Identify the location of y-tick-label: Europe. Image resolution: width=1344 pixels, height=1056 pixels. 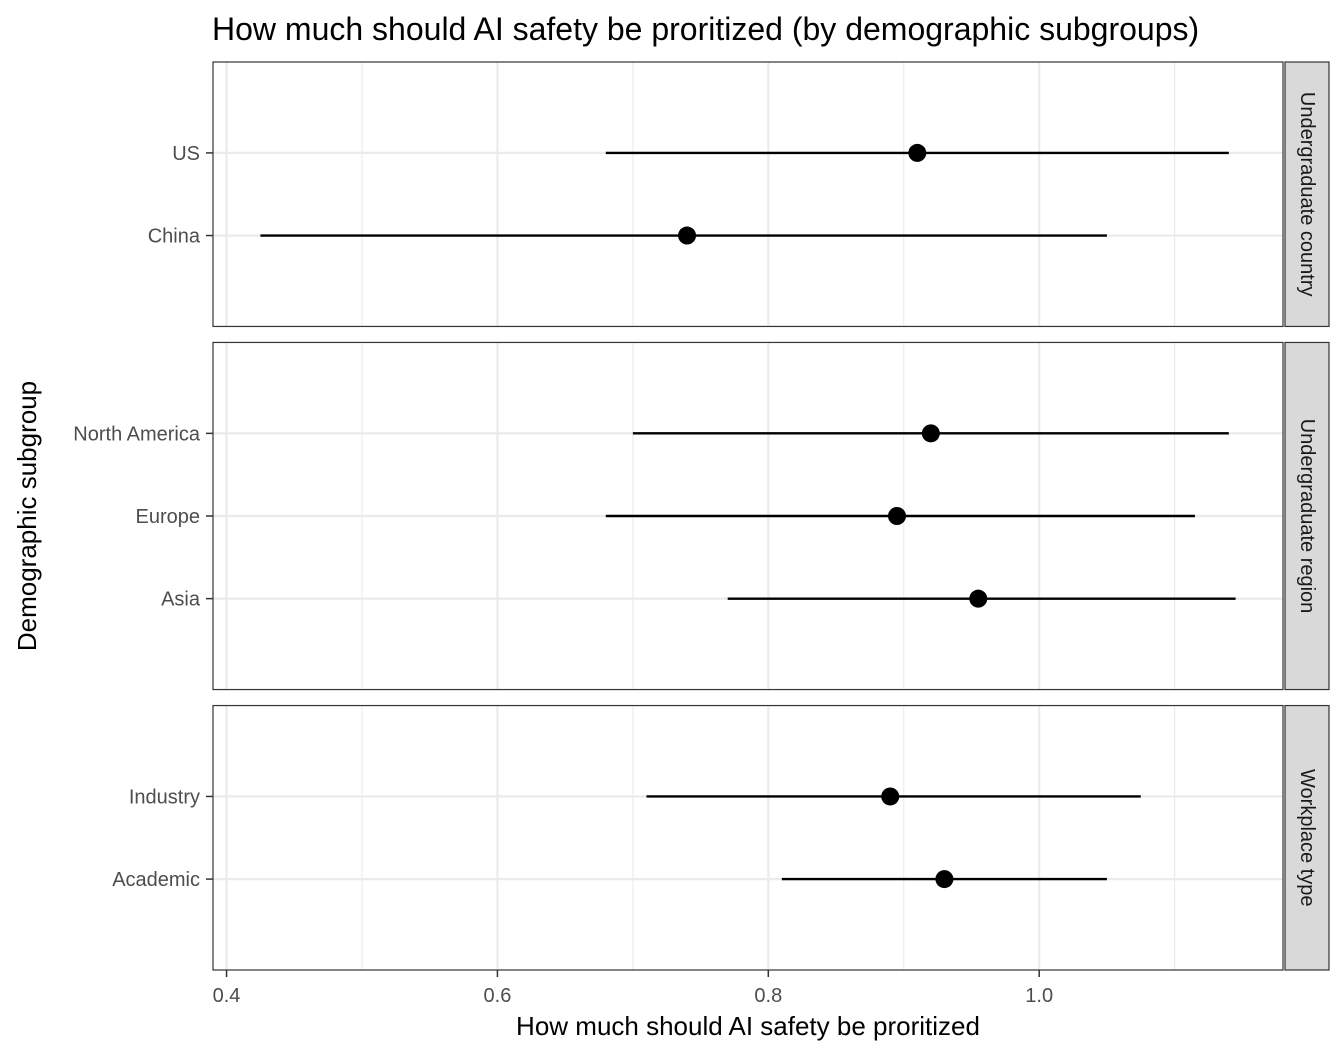
(168, 517).